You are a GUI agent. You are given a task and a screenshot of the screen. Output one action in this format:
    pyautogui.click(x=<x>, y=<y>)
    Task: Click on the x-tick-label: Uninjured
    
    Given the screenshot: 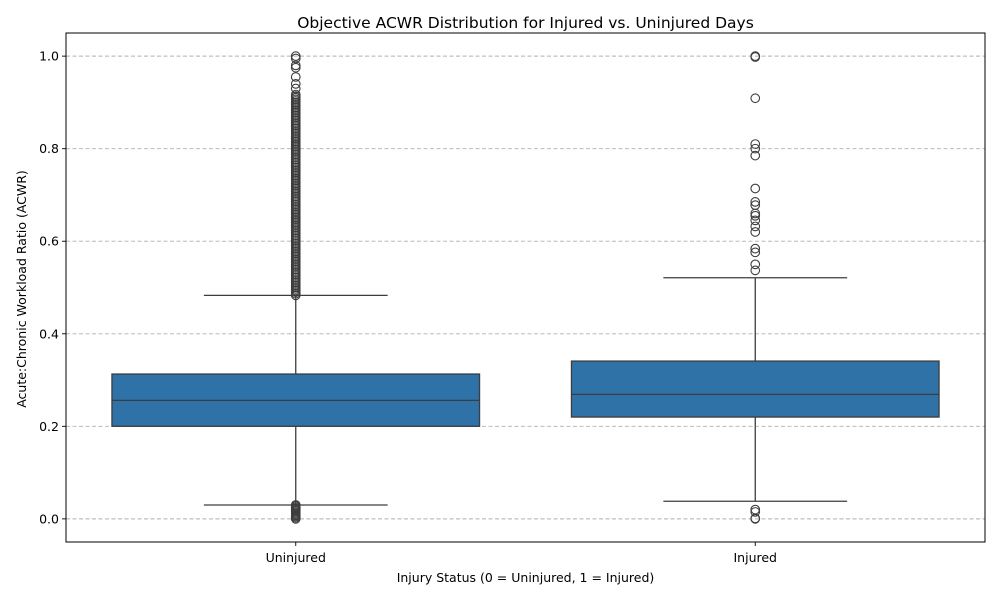 What is the action you would take?
    pyautogui.click(x=296, y=557)
    